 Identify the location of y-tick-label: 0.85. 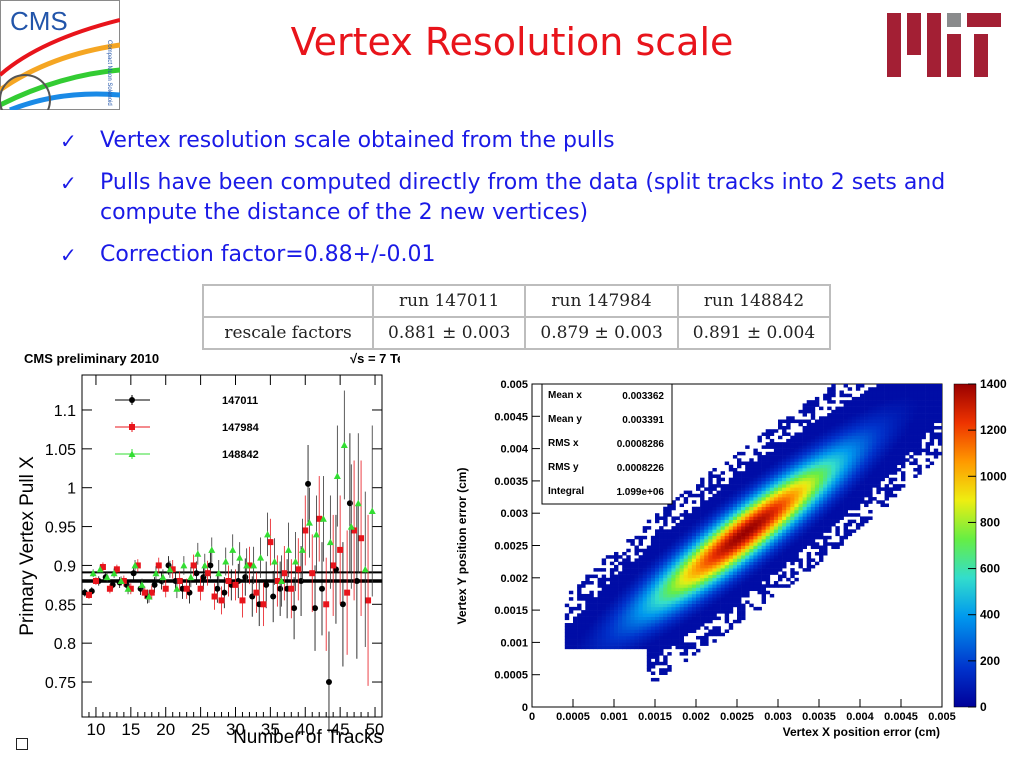
(60, 605).